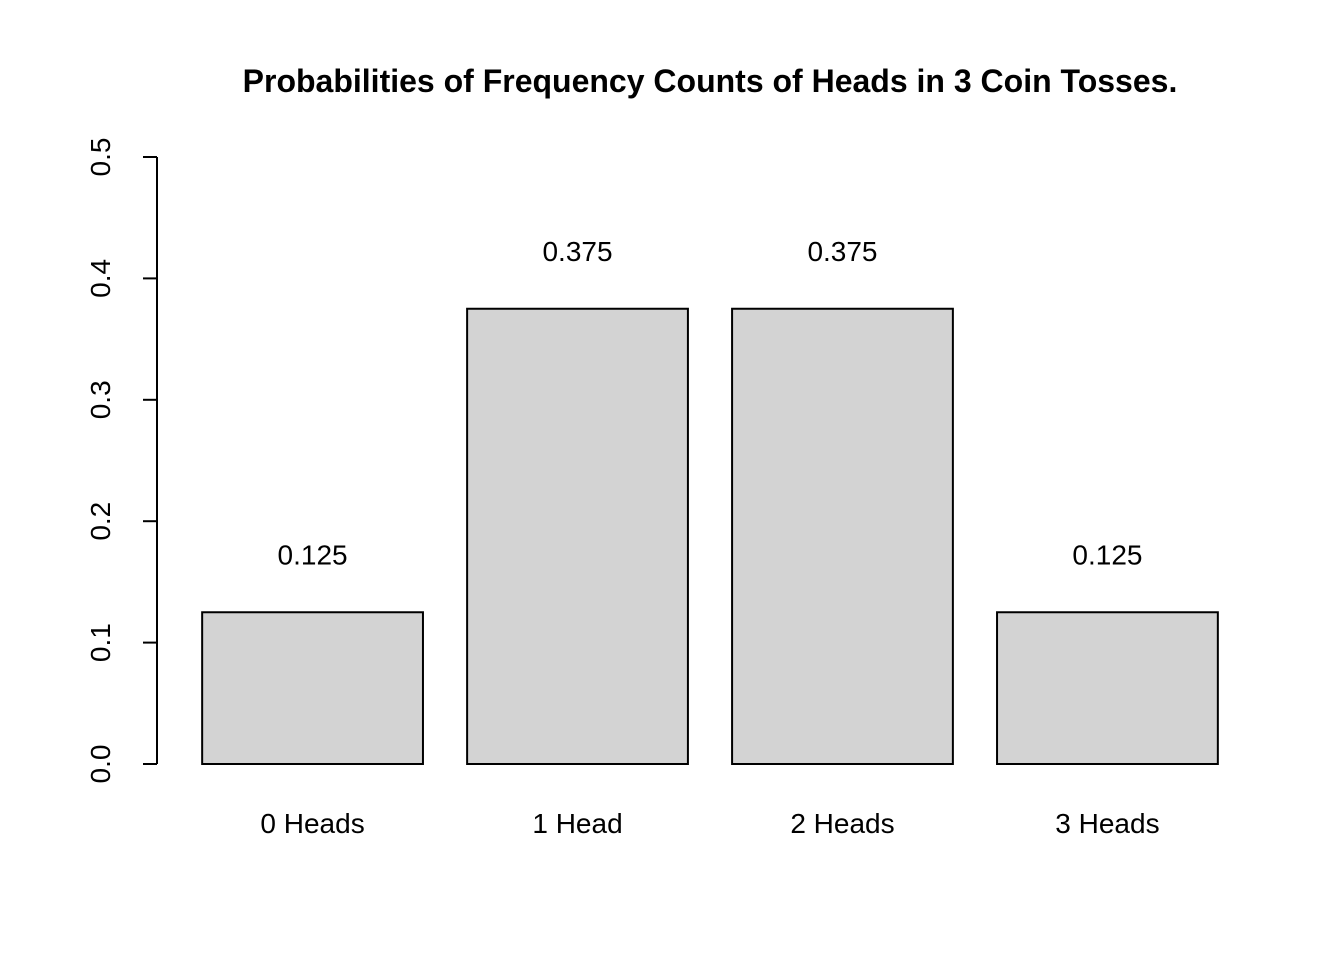  I want to click on x-labels-group: 0 Heads 1 Head 2 Heads 3 Heads, so click(709, 823).